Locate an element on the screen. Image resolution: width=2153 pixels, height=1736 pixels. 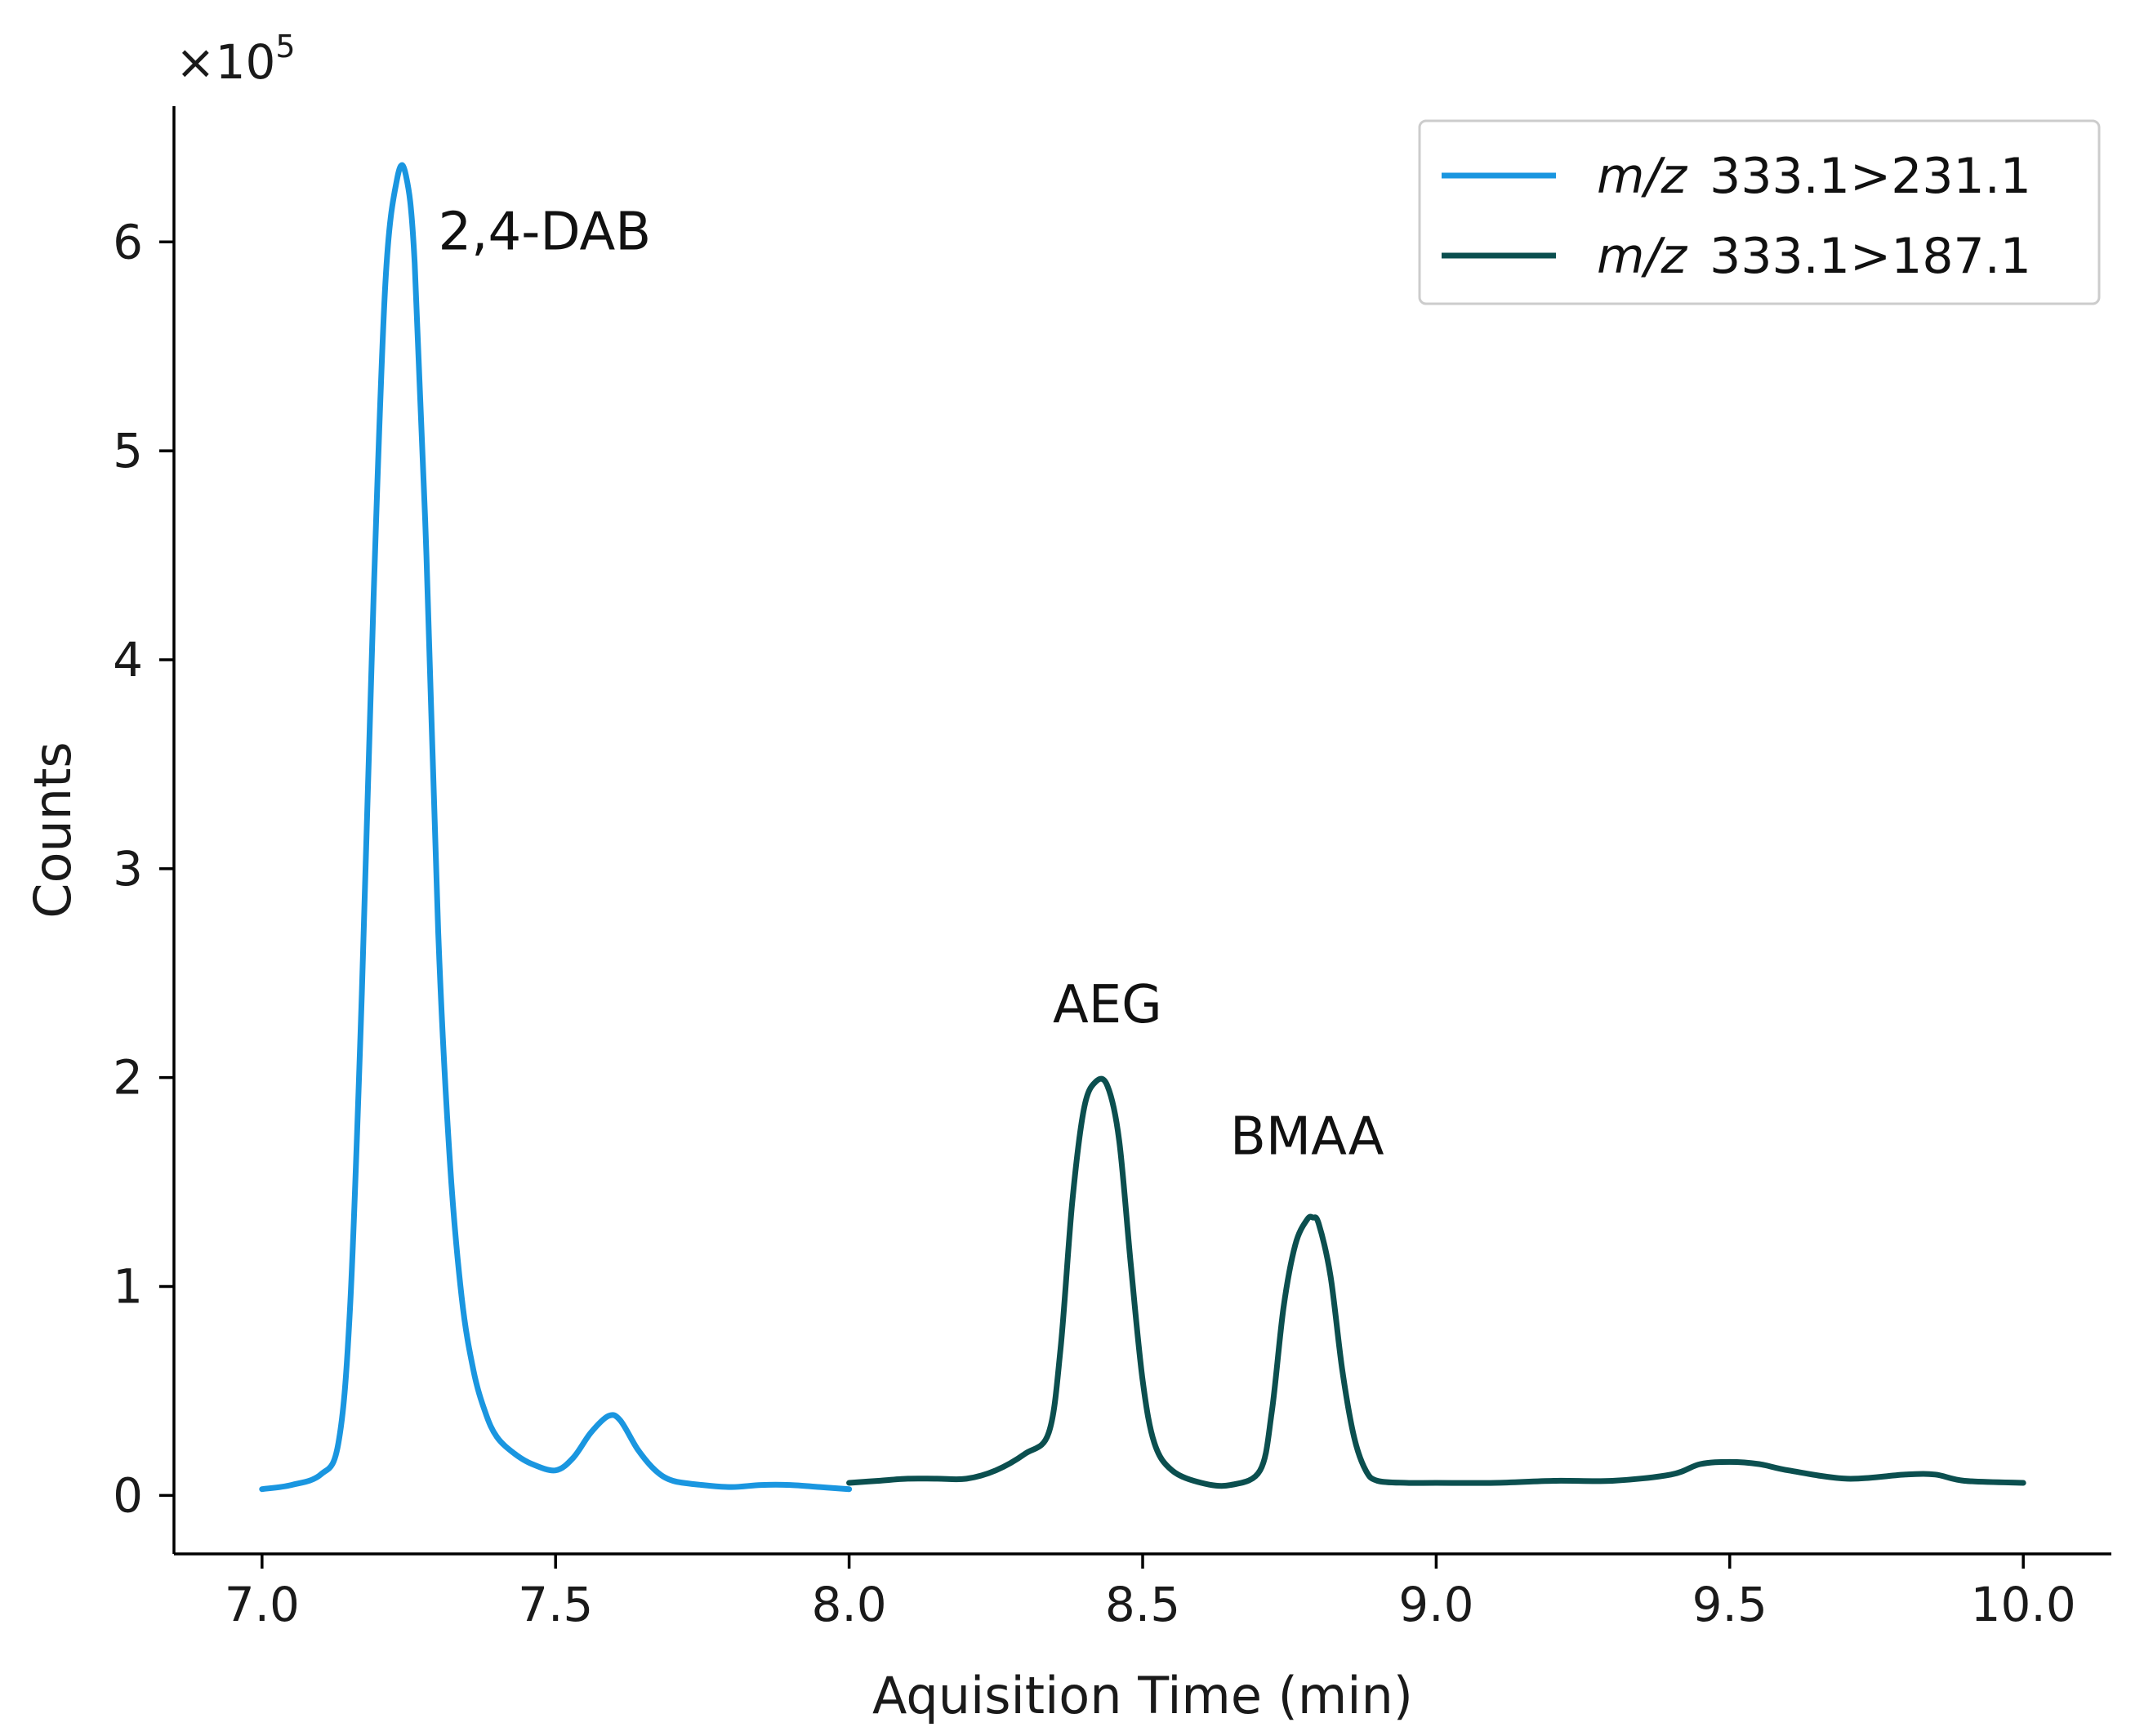
x-tick-label: 9.5 is located at coordinates (1729, 1604).